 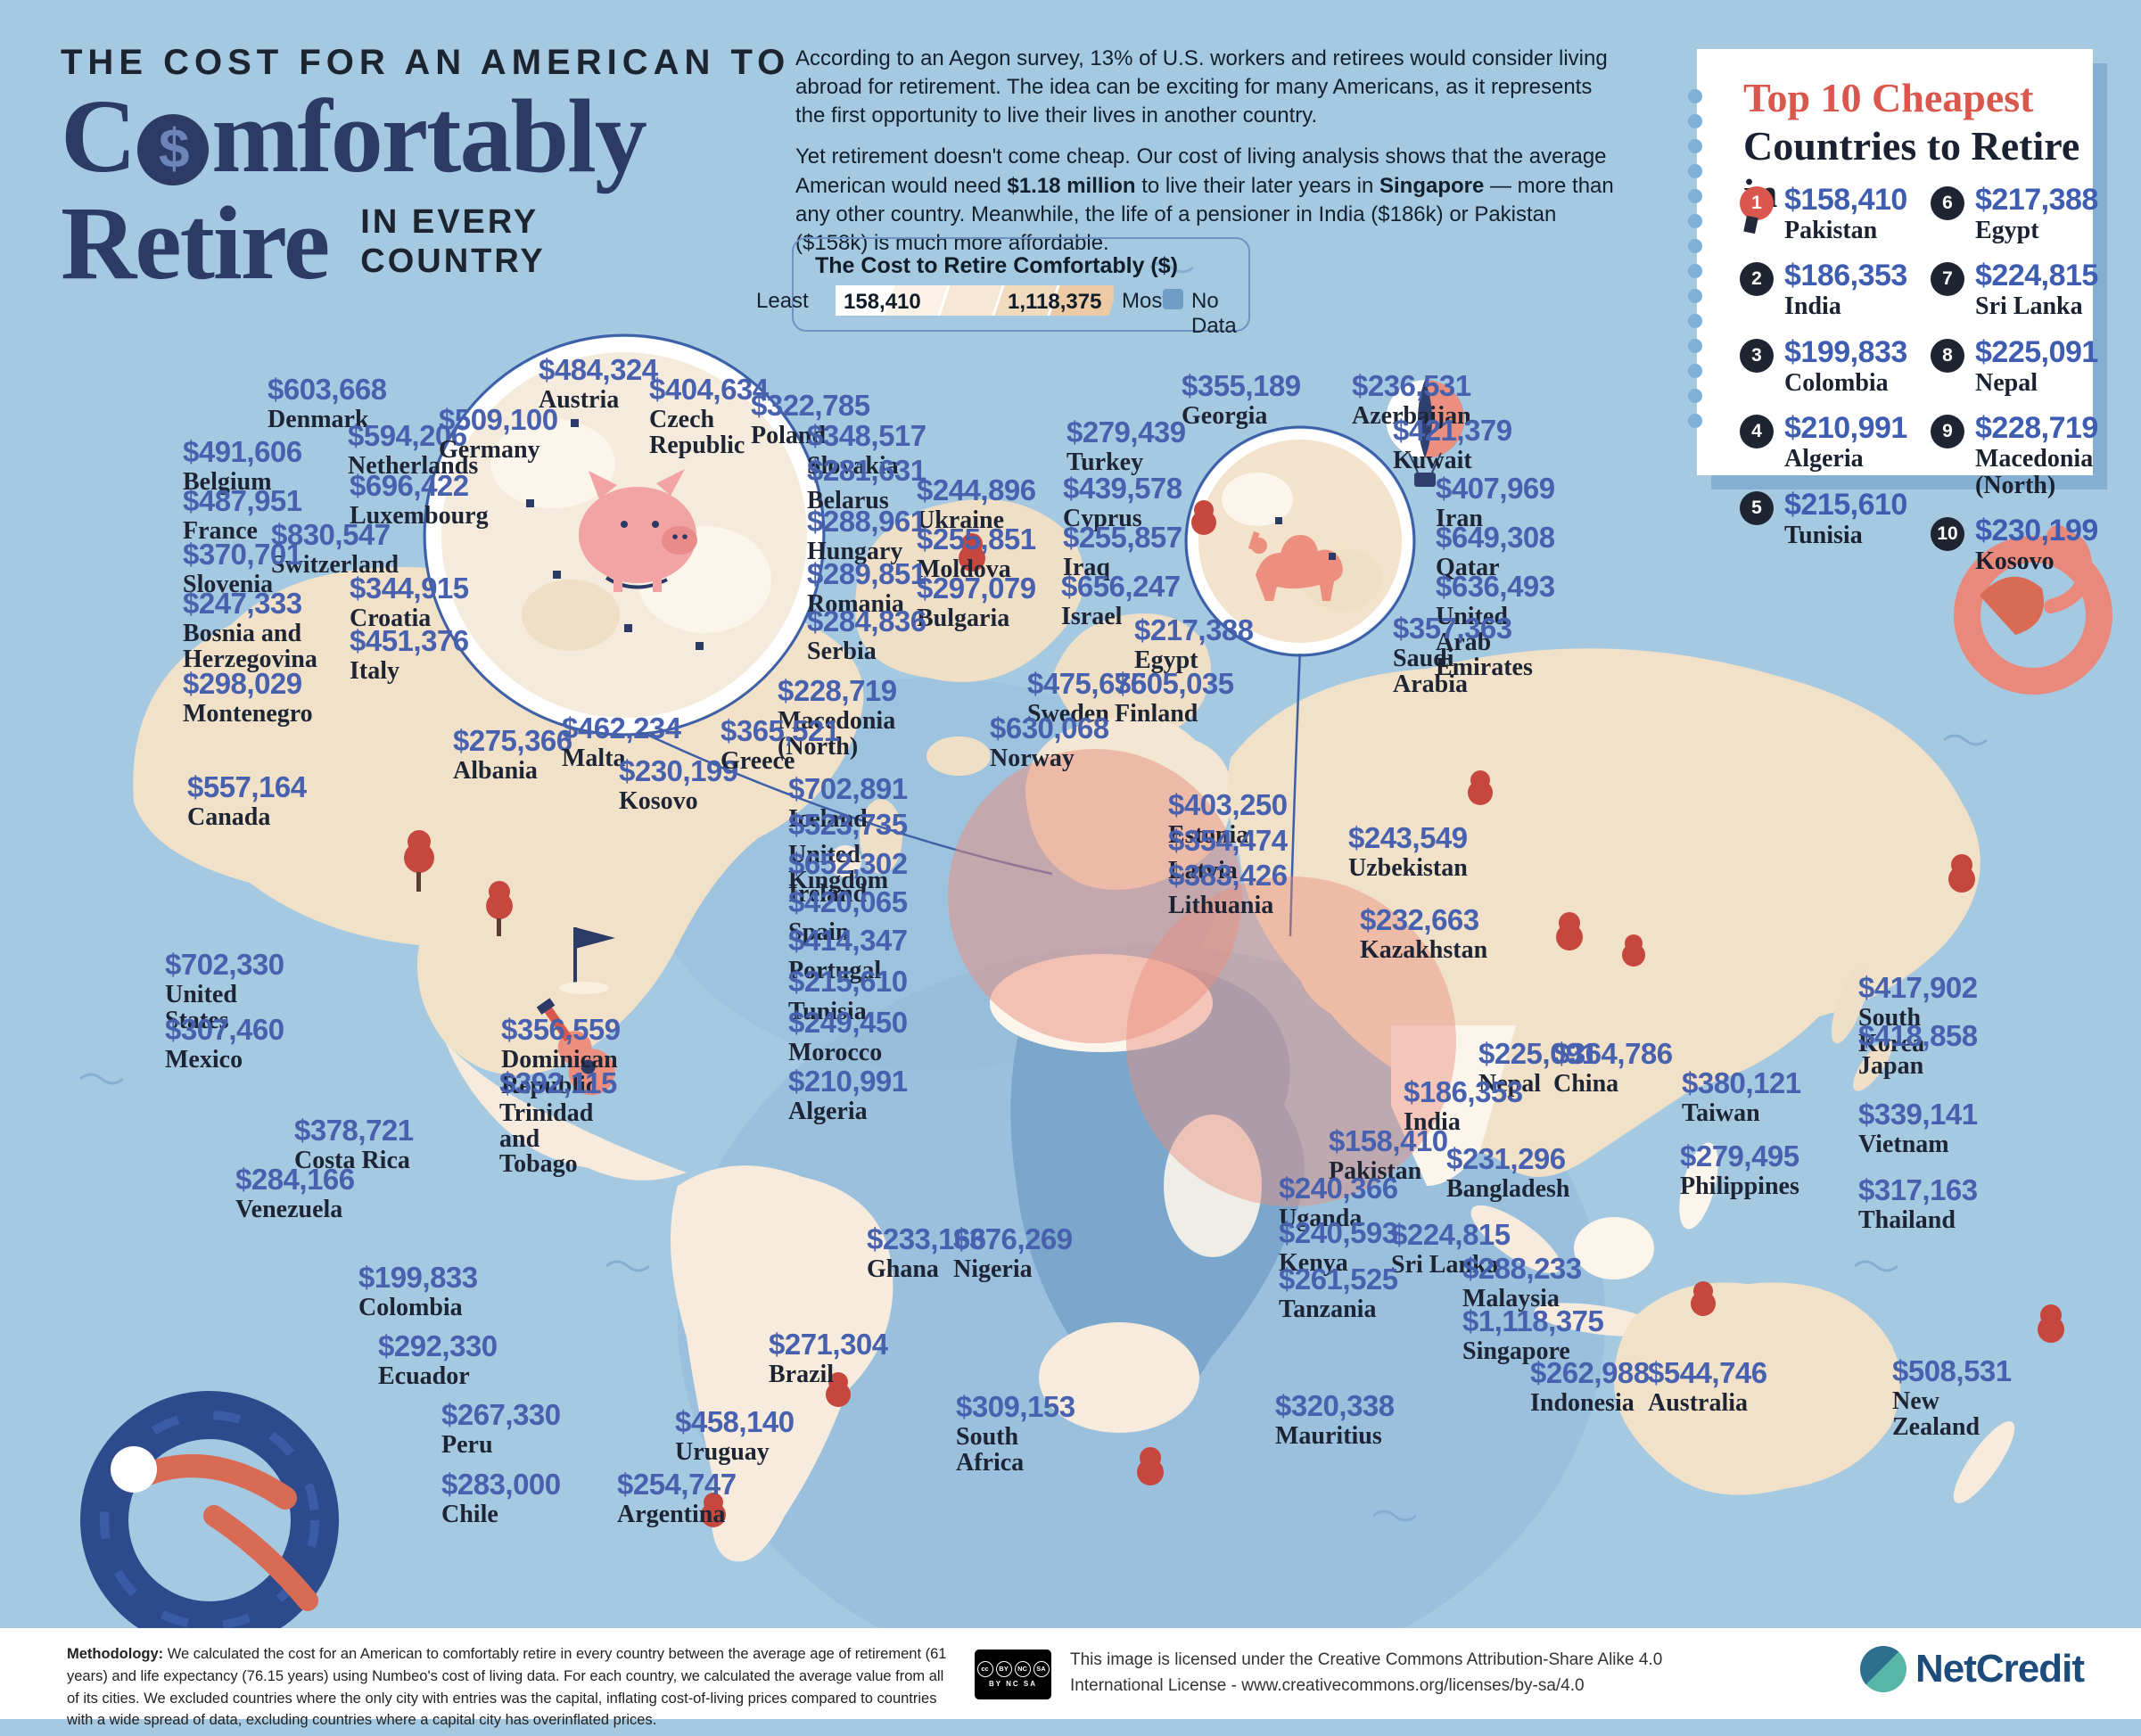 I want to click on country-value: $421,379, so click(x=1452, y=431).